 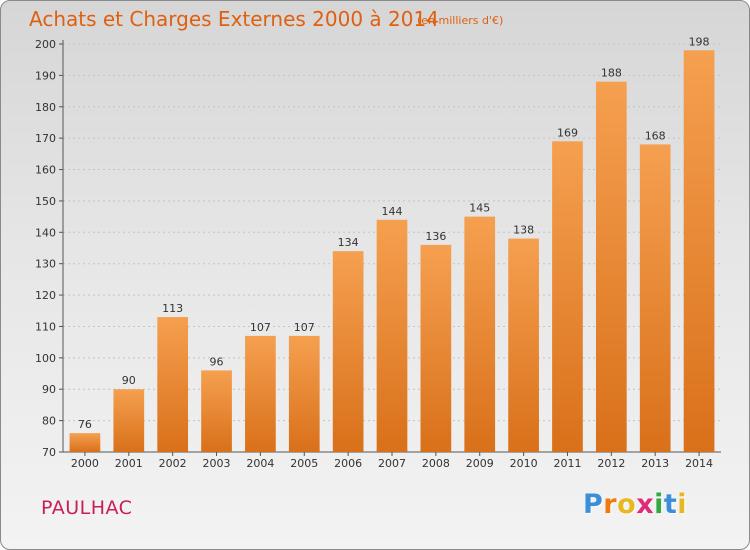 What do you see at coordinates (348, 463) in the screenshot?
I see `x-tick-label: 2006` at bounding box center [348, 463].